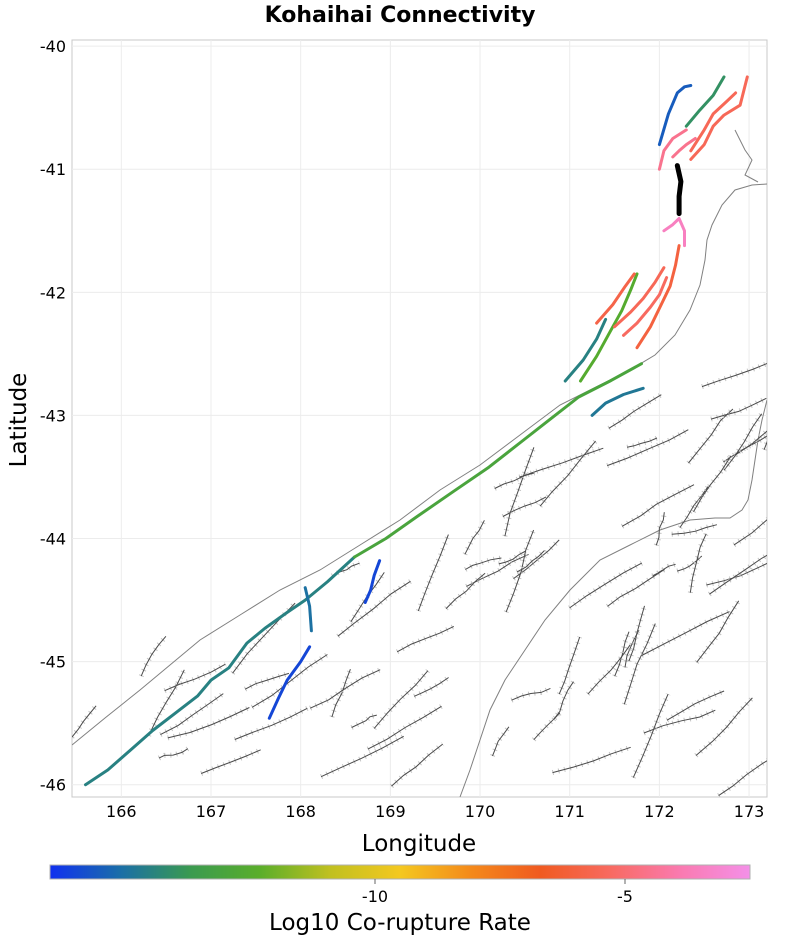 The height and width of the screenshot is (945, 800). Describe the element at coordinates (53, 416) in the screenshot. I see `y-ticks: -40 -41 -42 -43 -44 -45 -46` at that location.